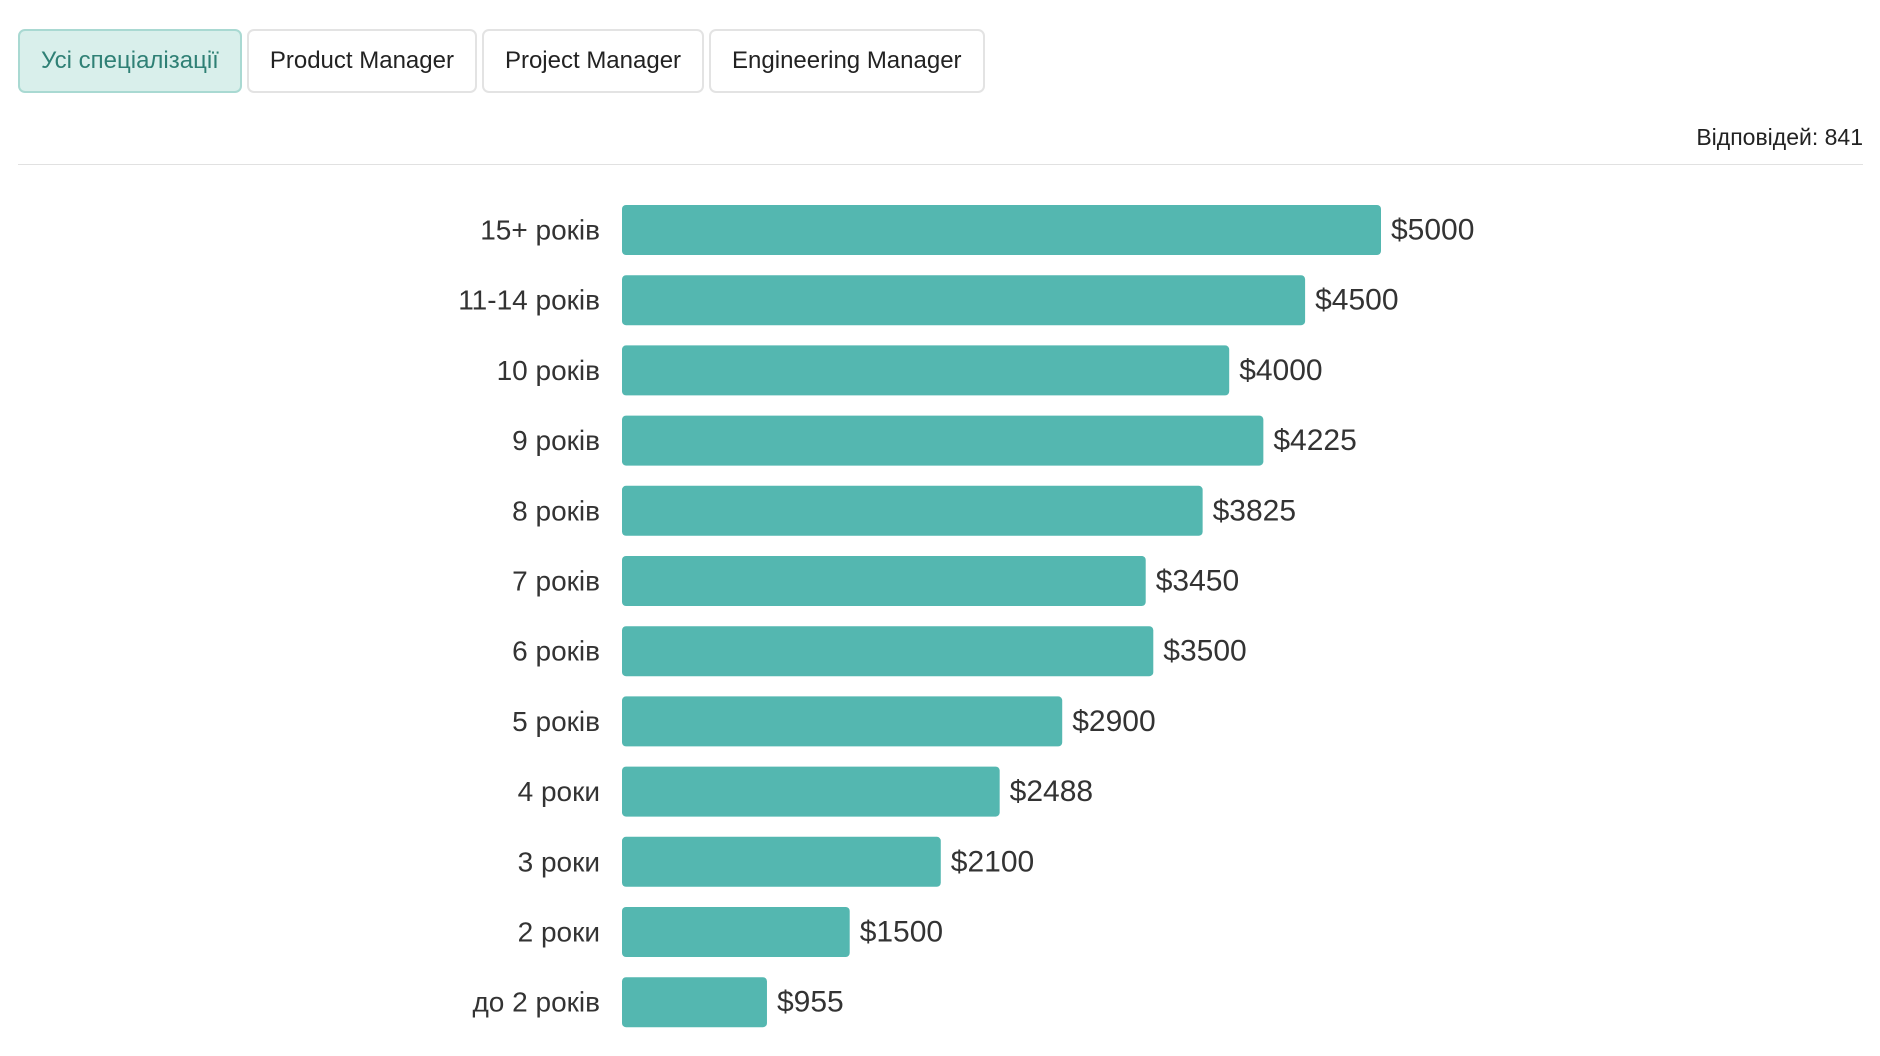  Describe the element at coordinates (556, 581) in the screenshot. I see `category-label: 7 років` at that location.